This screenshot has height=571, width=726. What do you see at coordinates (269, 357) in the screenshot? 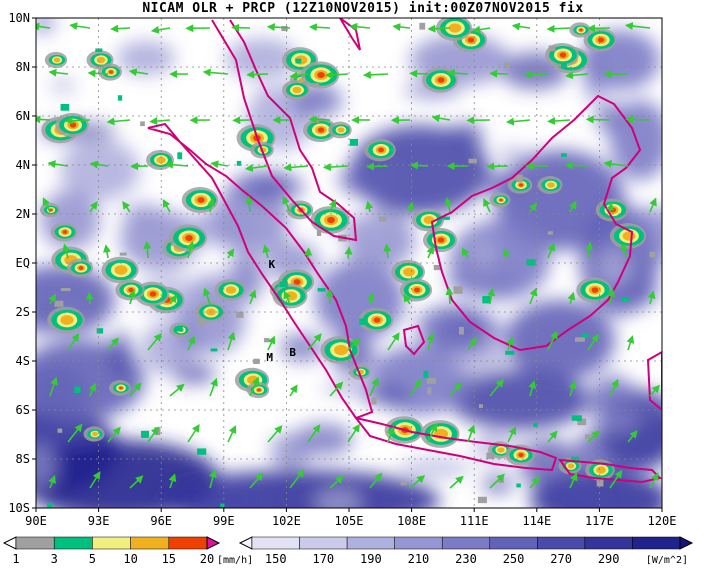
I see `place-label-m: M` at bounding box center [269, 357].